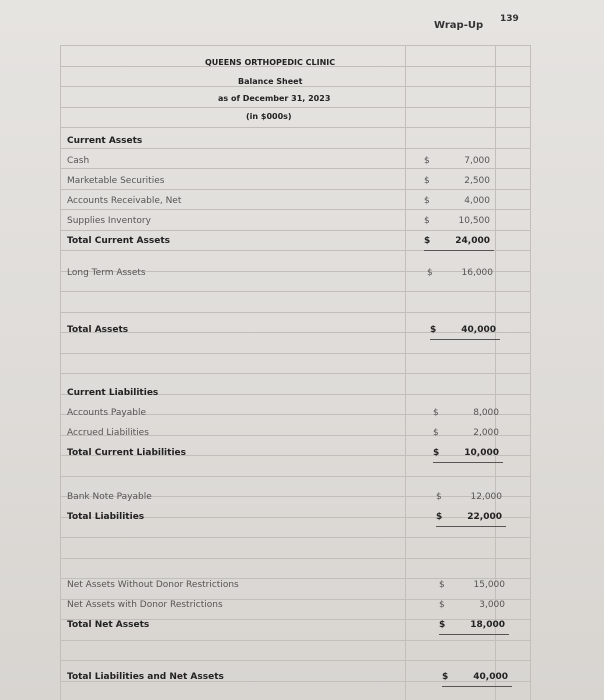  What do you see at coordinates (108, 625) in the screenshot?
I see `total-label: Total Net Assets` at bounding box center [108, 625].